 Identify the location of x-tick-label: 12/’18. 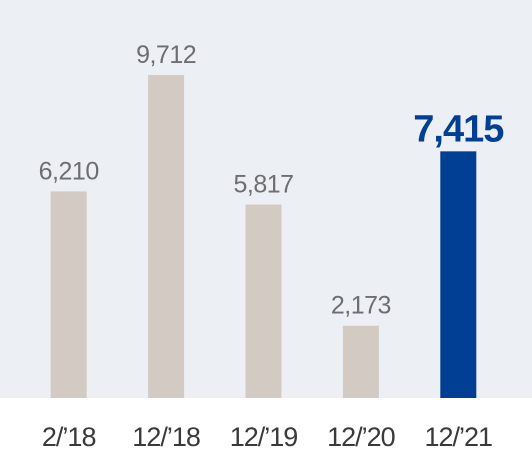
(166, 437).